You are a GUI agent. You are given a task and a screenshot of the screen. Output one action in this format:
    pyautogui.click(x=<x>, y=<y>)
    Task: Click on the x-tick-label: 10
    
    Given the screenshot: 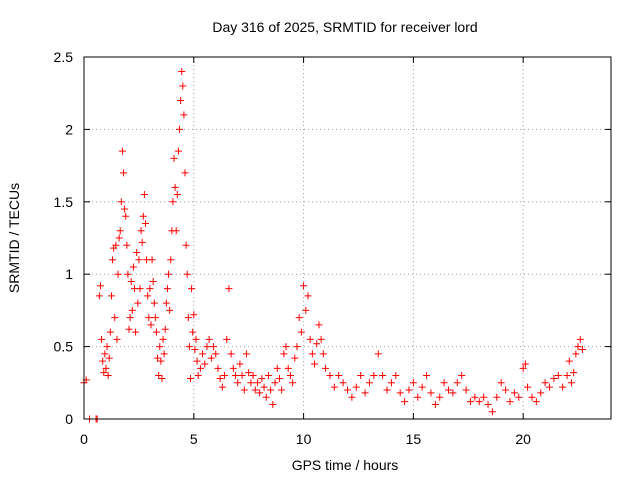 What is the action you would take?
    pyautogui.click(x=304, y=439)
    